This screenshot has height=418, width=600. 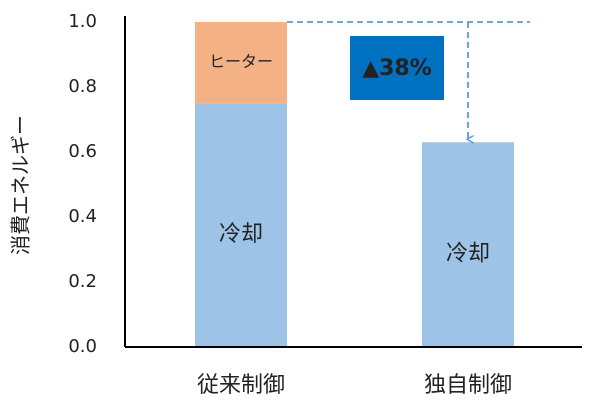 I want to click on annotation-box, so click(x=397, y=68).